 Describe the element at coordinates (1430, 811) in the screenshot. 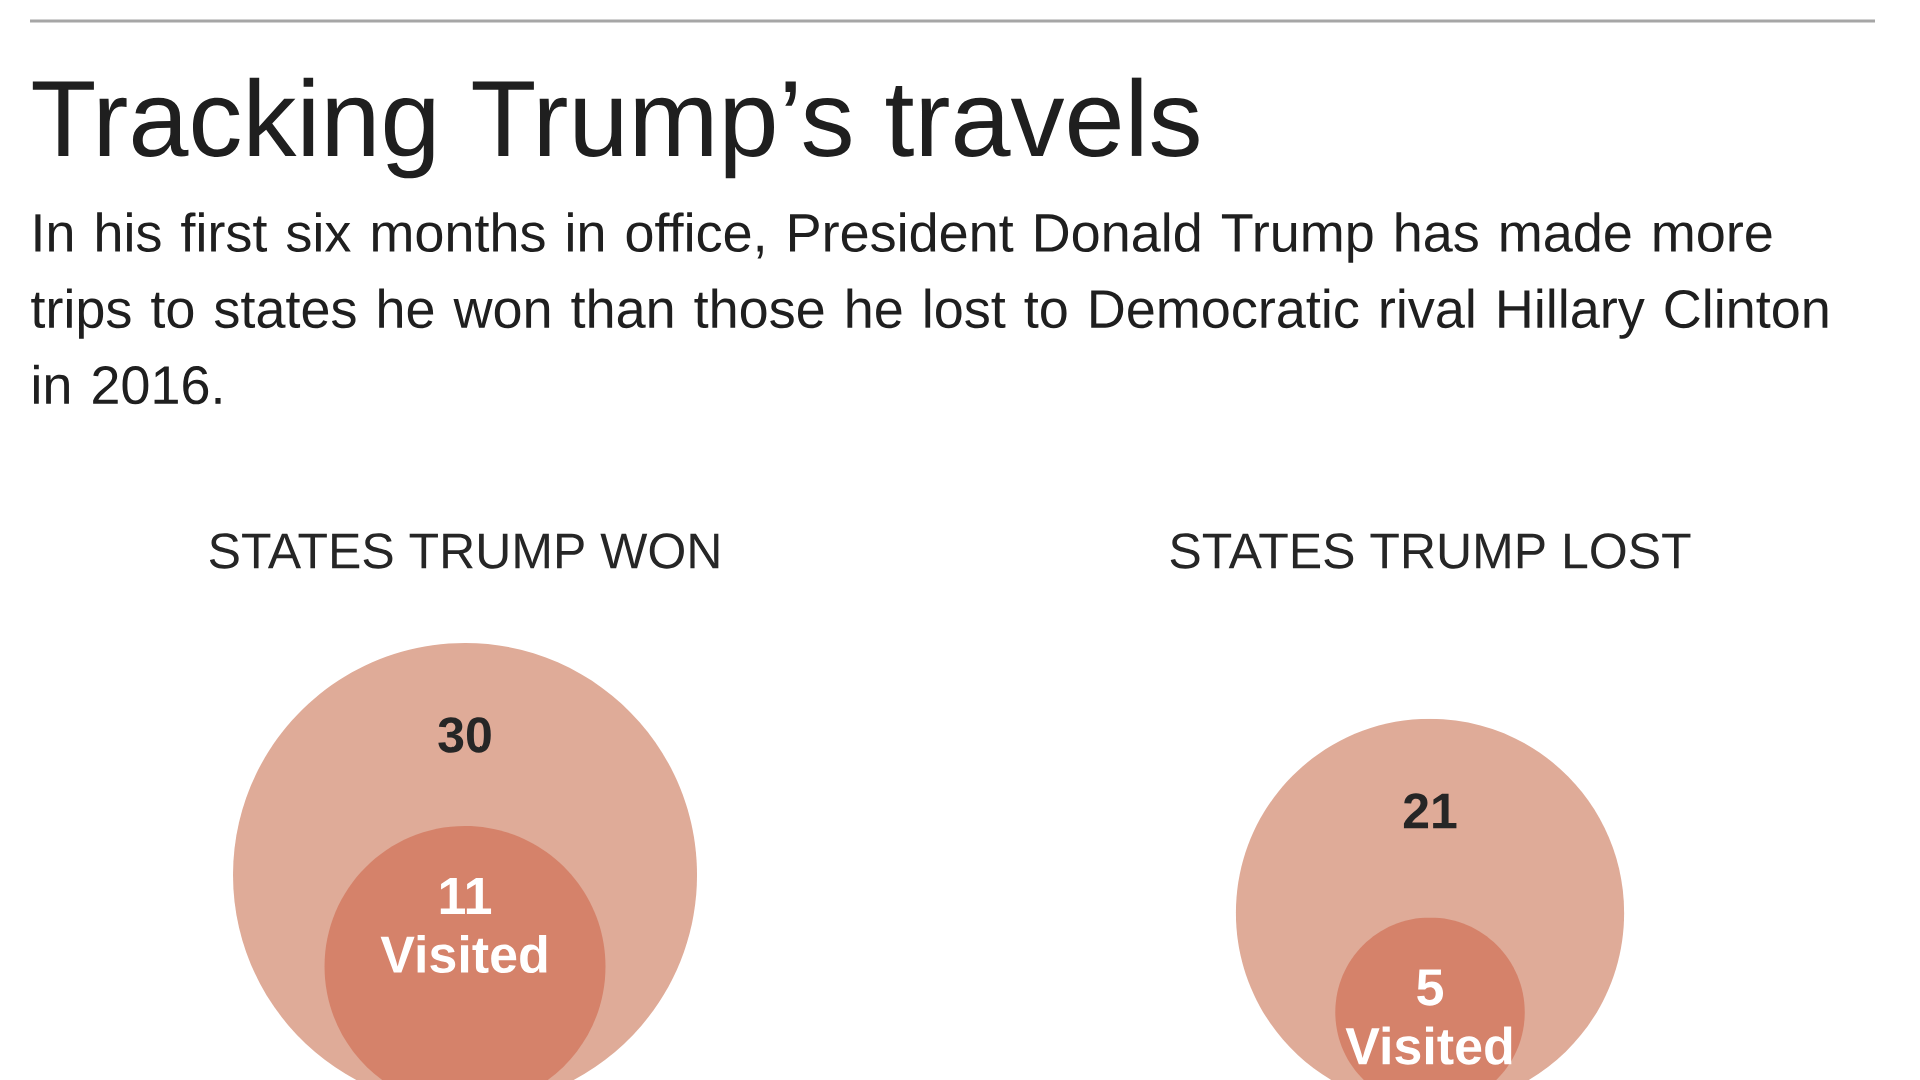

I see `data-label: 21` at that location.